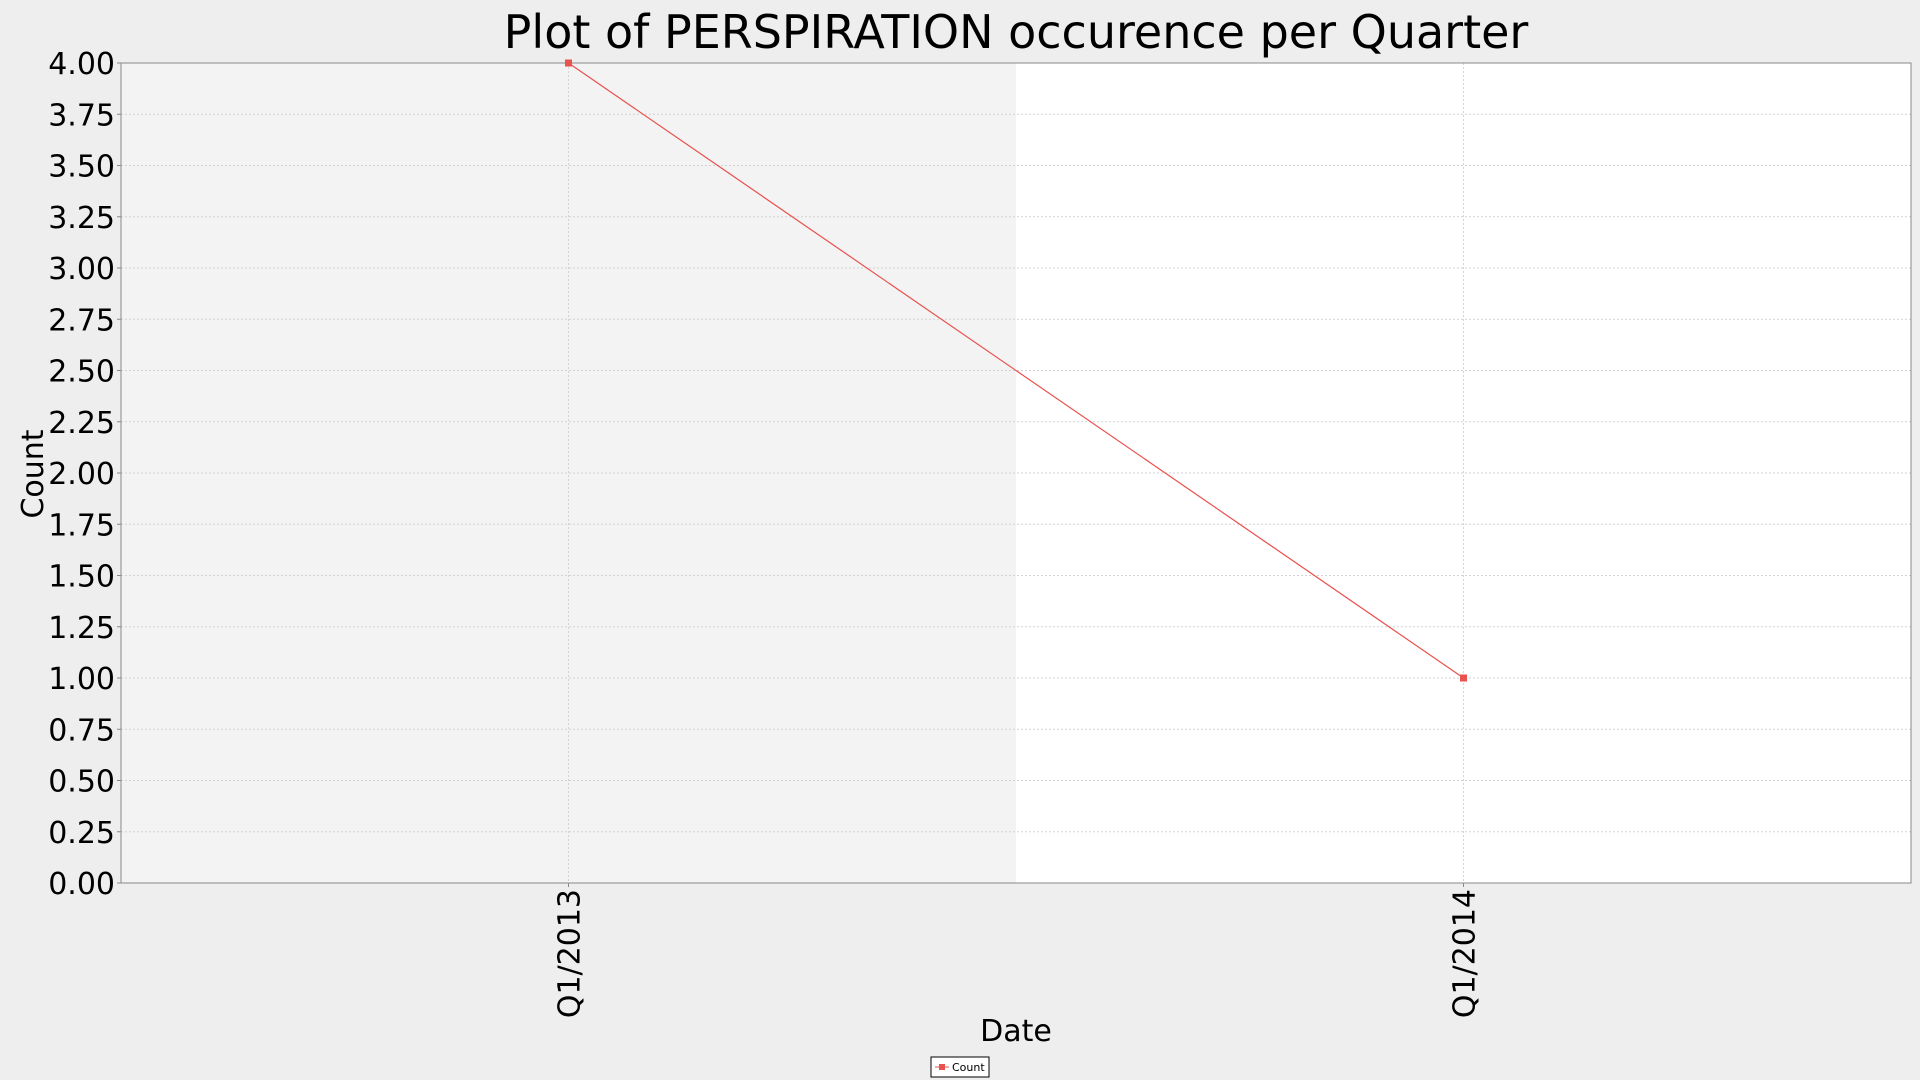  What do you see at coordinates (570, 953) in the screenshot?
I see `x-tick-label: Q1/2013` at bounding box center [570, 953].